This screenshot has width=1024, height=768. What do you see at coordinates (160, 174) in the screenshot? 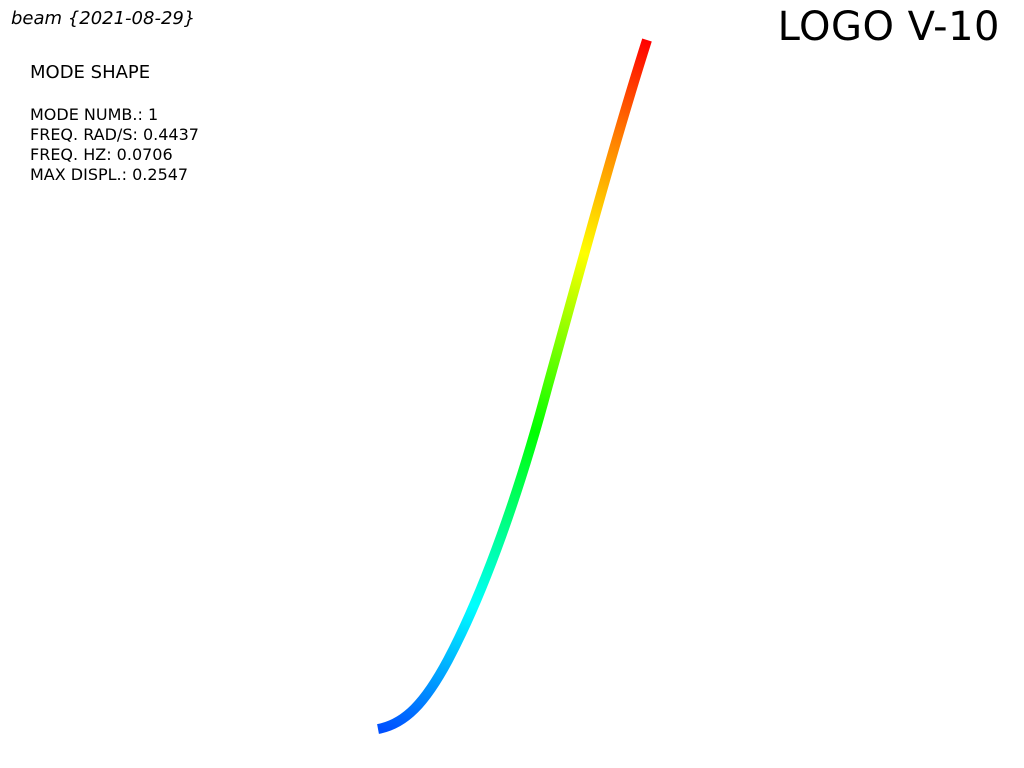
I see `max-displ-value: 0.2547` at bounding box center [160, 174].